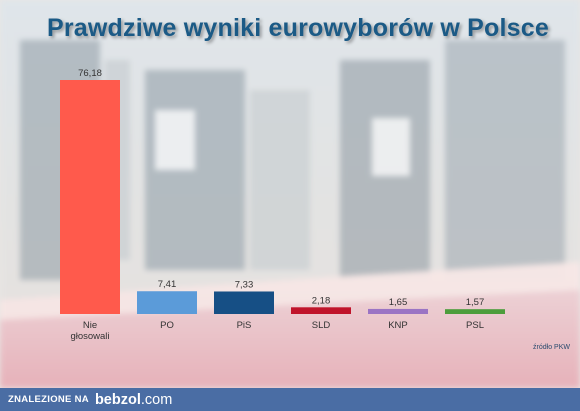 Image resolution: width=580 pixels, height=411 pixels. I want to click on bar-nie-głosowali, so click(90, 197).